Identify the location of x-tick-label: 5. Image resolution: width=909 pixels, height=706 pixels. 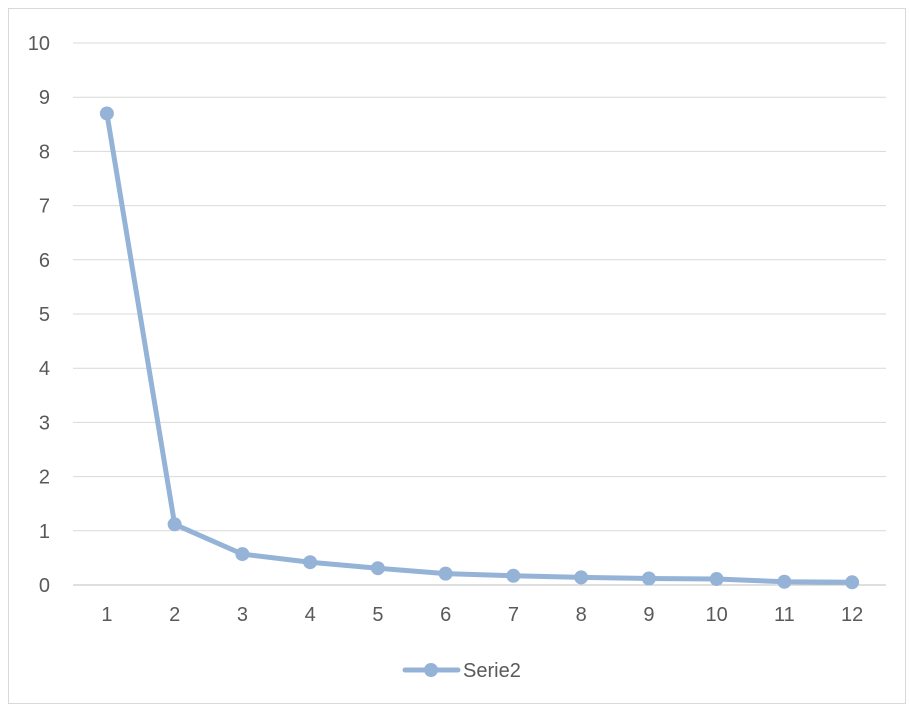
(377, 615).